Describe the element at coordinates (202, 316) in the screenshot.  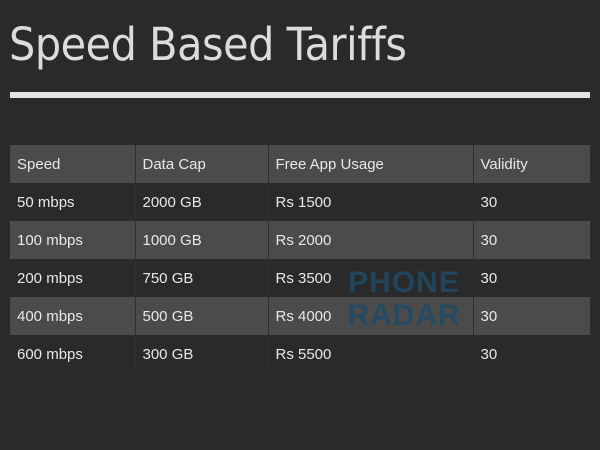
I see `cell-data-cap: 500 GB` at that location.